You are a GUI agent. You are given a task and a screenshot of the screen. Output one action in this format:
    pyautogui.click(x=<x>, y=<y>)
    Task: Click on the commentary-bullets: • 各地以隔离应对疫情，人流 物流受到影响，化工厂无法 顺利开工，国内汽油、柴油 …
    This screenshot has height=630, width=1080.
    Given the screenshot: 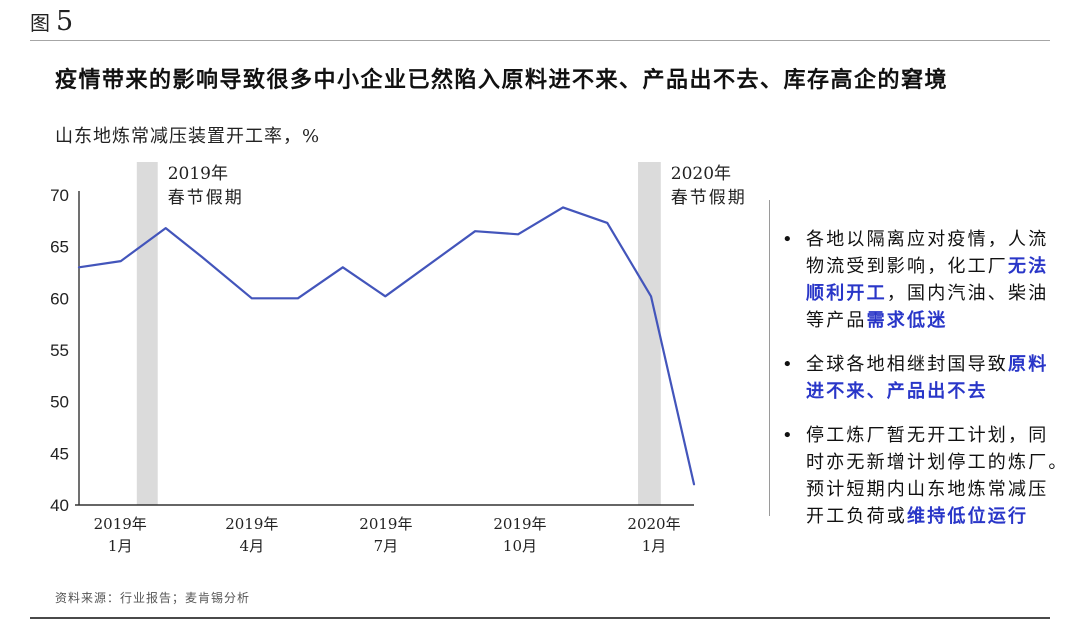 What is the action you would take?
    pyautogui.click(x=928, y=386)
    